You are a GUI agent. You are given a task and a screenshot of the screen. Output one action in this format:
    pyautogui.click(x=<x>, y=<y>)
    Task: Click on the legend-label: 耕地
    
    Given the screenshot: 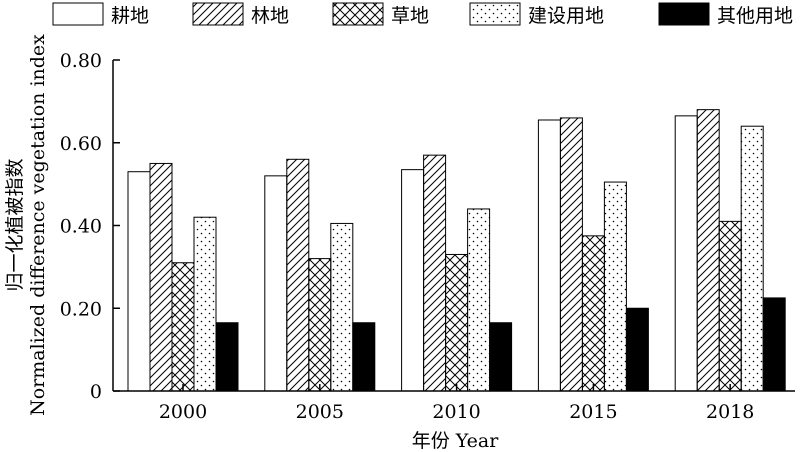 What is the action you would take?
    pyautogui.click(x=130, y=16)
    